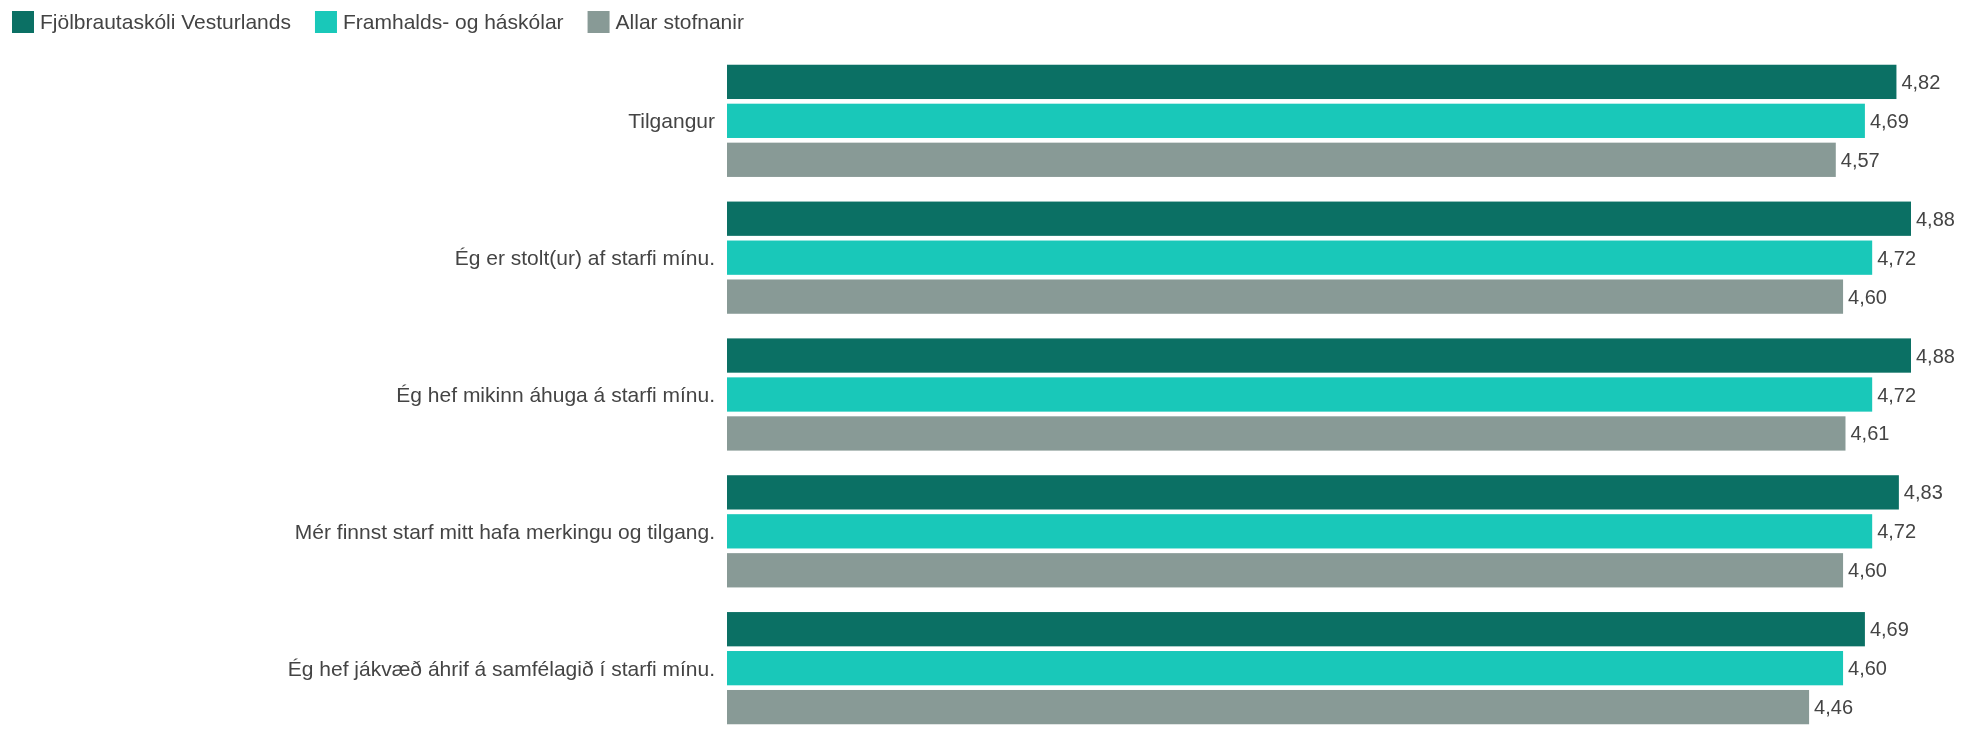 The height and width of the screenshot is (729, 1972). Describe the element at coordinates (1834, 707) in the screenshot. I see `data-label: 4,46` at that location.